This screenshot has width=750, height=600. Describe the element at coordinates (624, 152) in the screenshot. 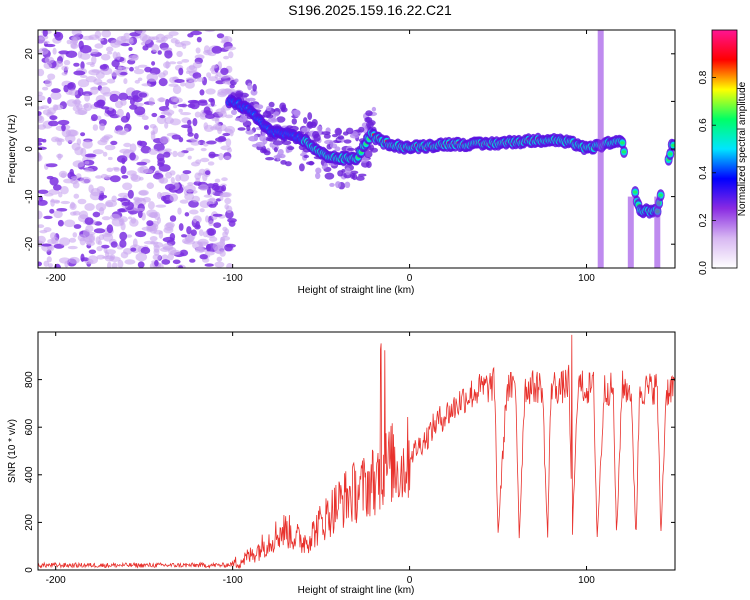

I see `spectrogram-ridge-core` at that location.